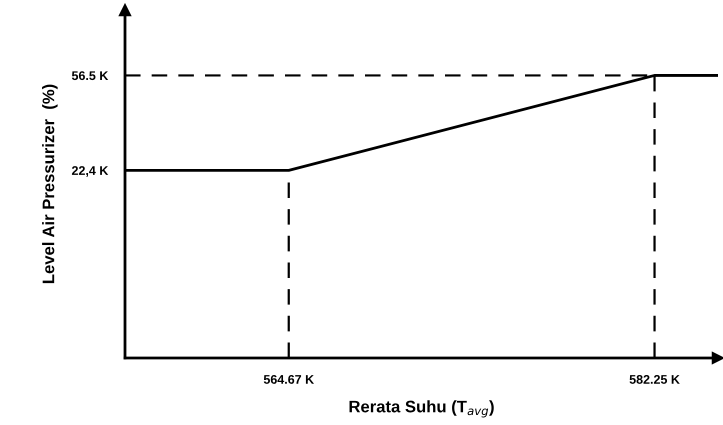  I want to click on x-tick-label: 582.25 K, so click(655, 379).